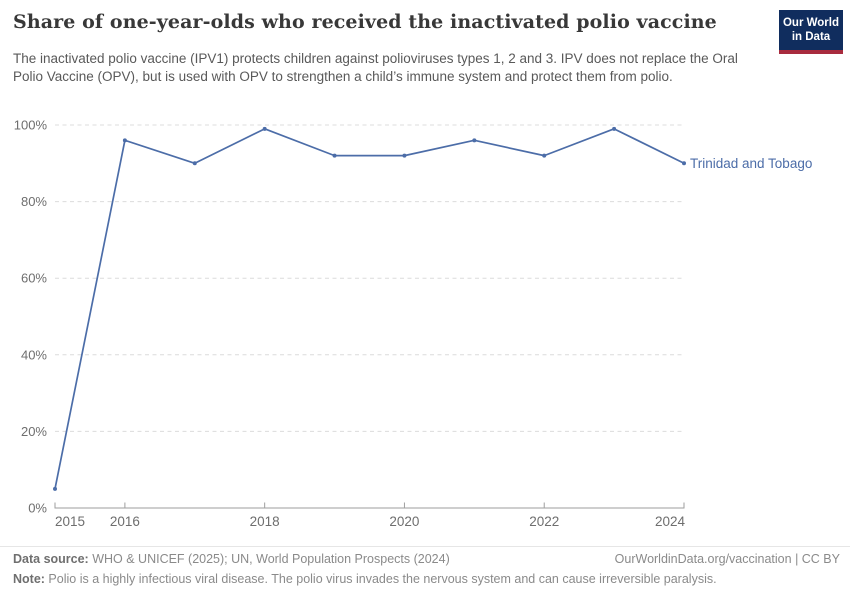 Image resolution: width=850 pixels, height=600 pixels. What do you see at coordinates (404, 521) in the screenshot?
I see `x-tick-label: 2020` at bounding box center [404, 521].